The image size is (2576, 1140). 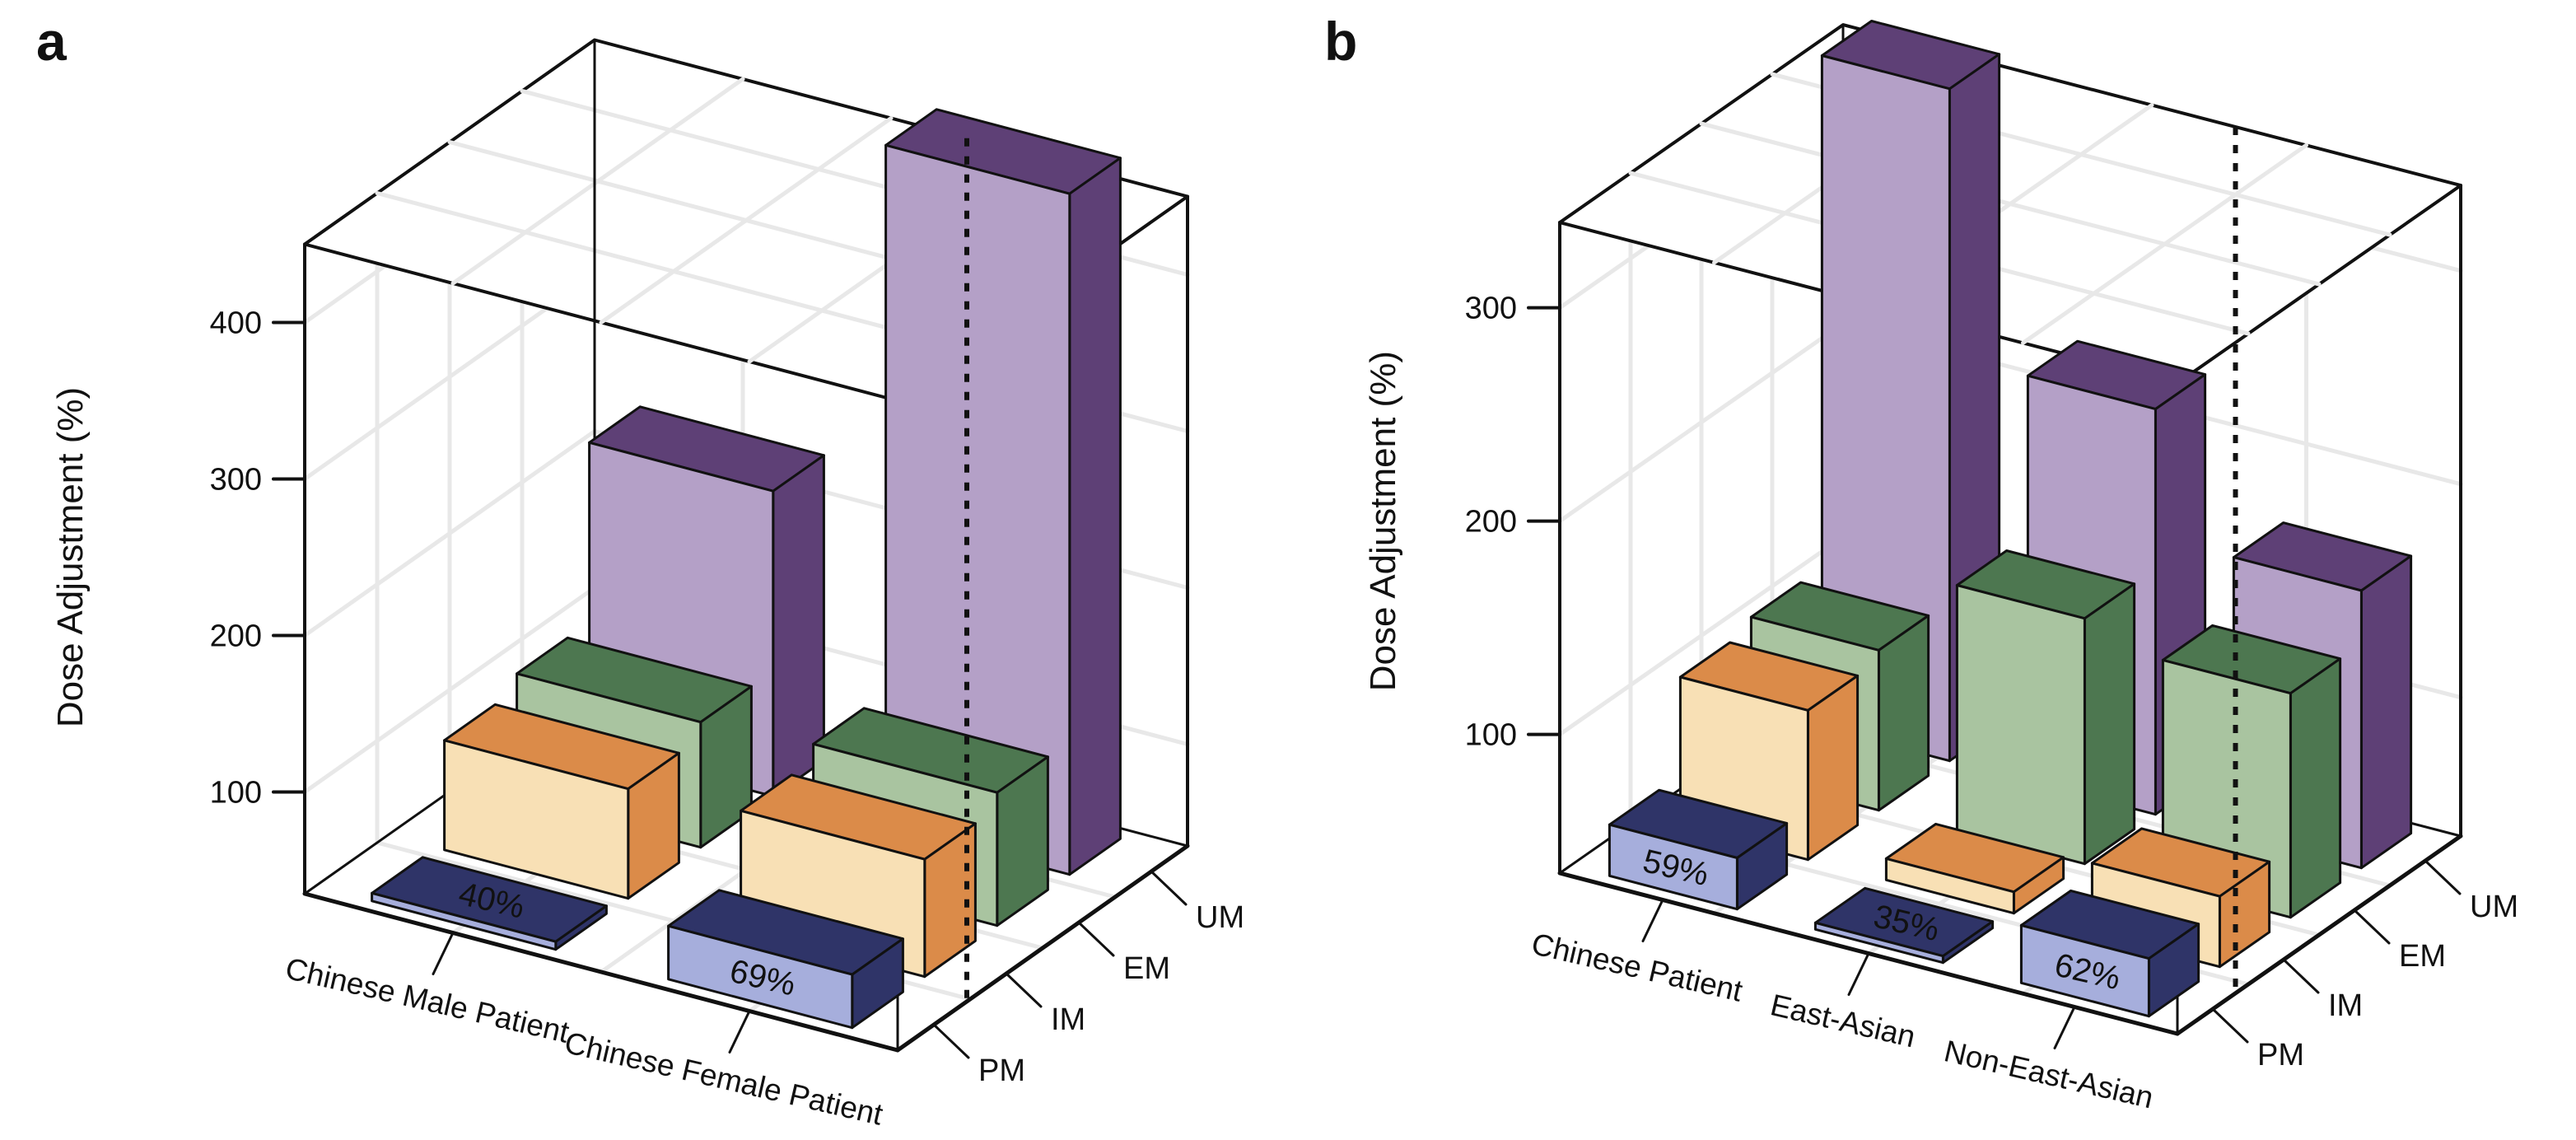 What do you see at coordinates (760, 977) in the screenshot?
I see `bar-chinese-female-patient-pm-front` at bounding box center [760, 977].